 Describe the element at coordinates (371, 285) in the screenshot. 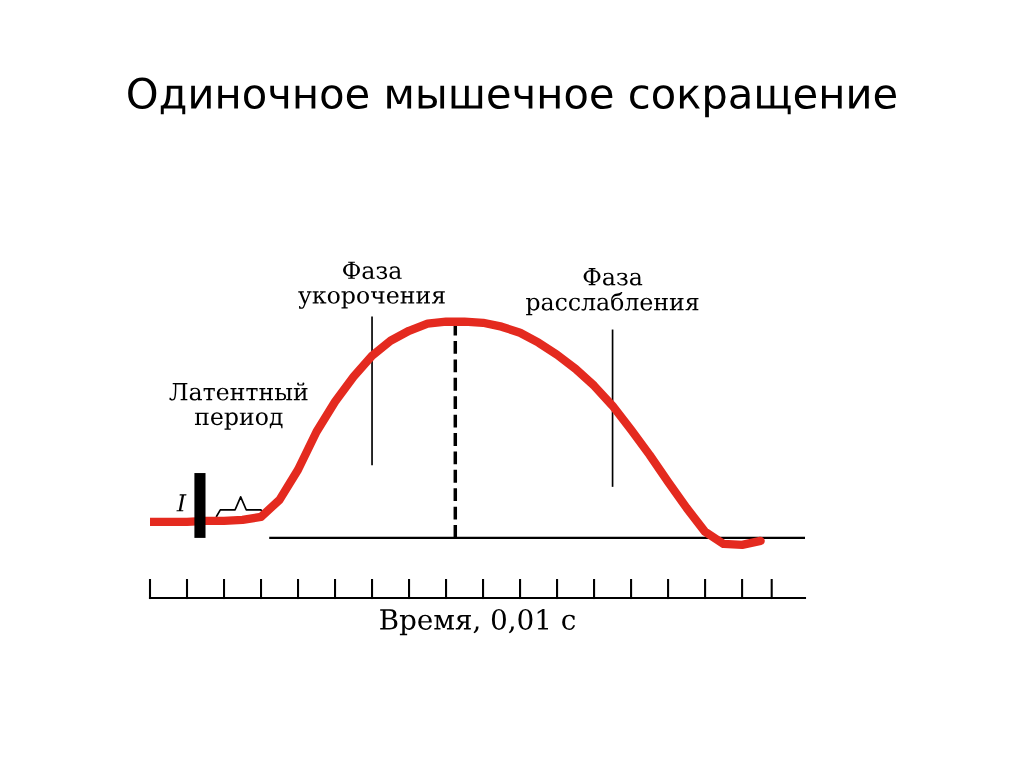

I see `text: Фаза укорочения` at that location.